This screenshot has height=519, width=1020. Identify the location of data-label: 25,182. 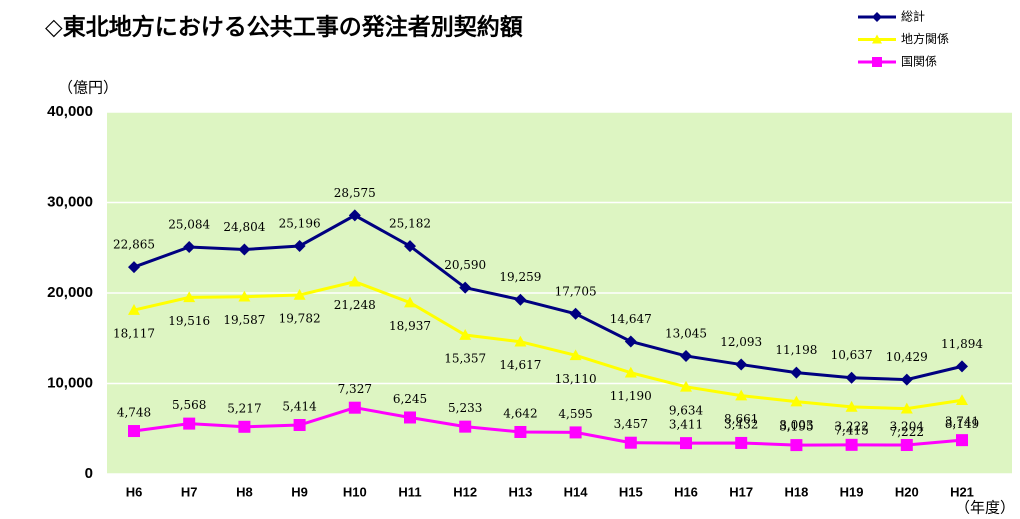
(410, 224).